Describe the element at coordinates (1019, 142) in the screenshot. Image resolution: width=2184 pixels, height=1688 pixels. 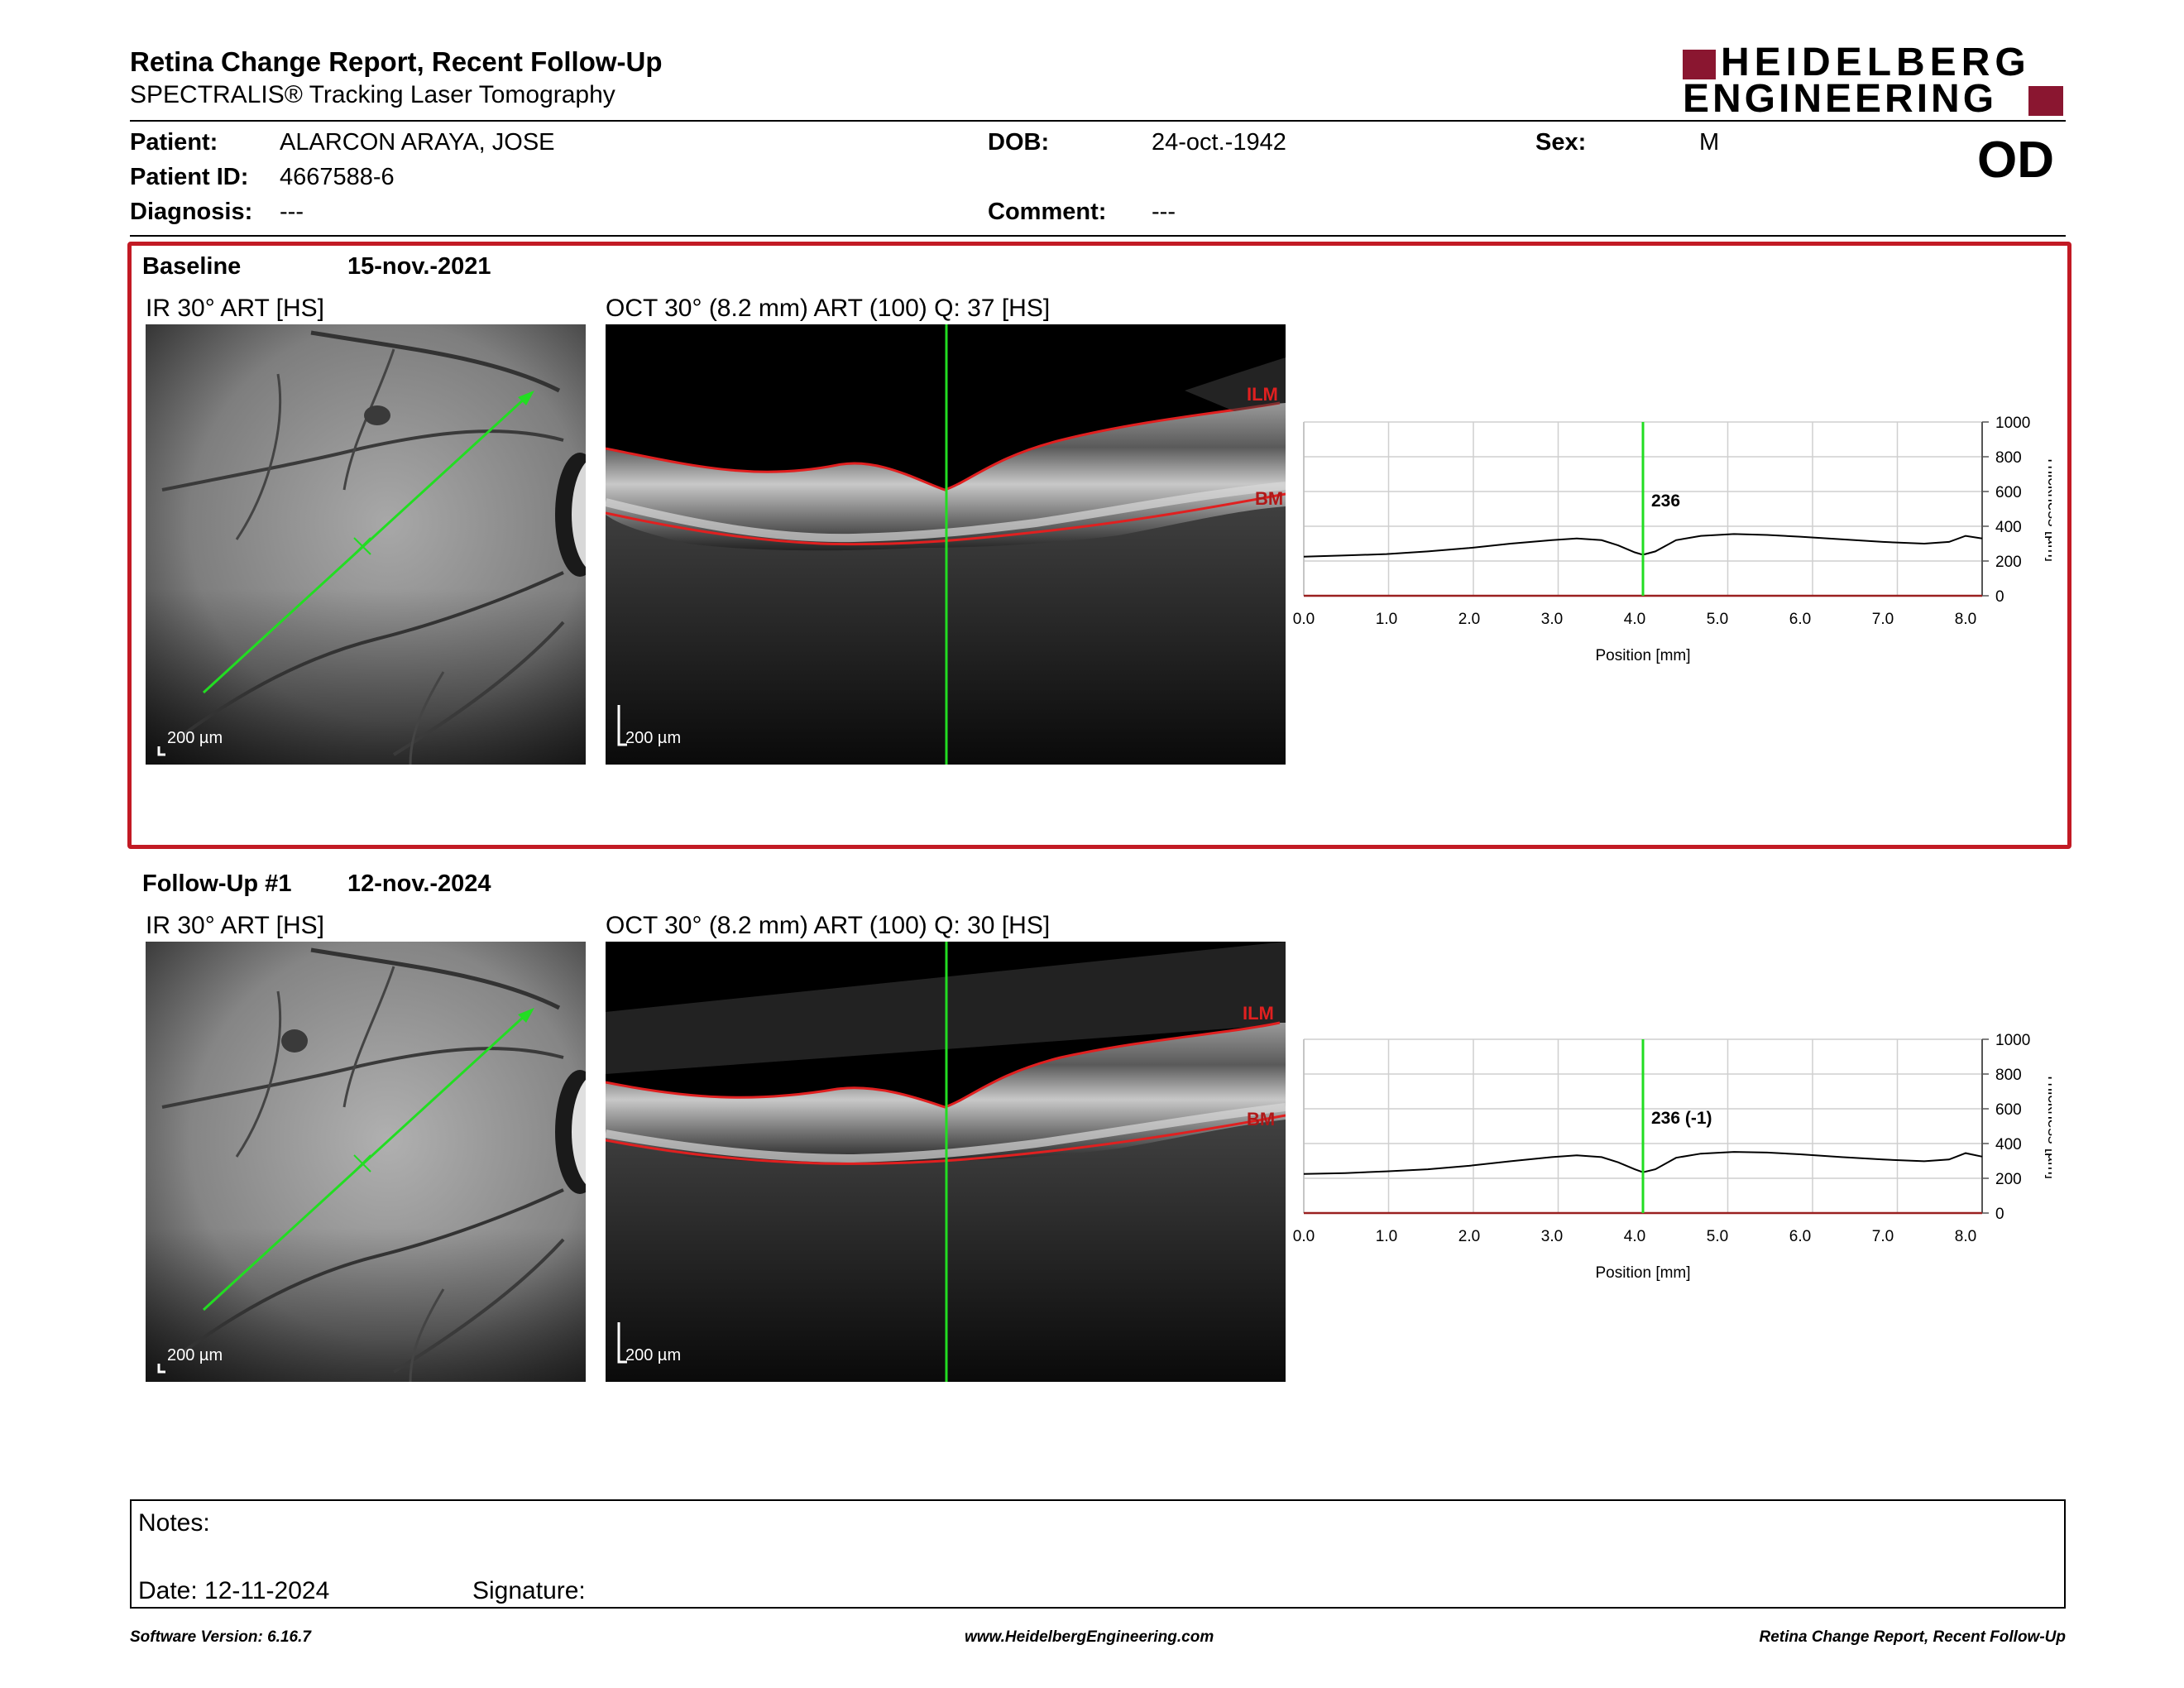
I see `dob-label: DOB:` at that location.